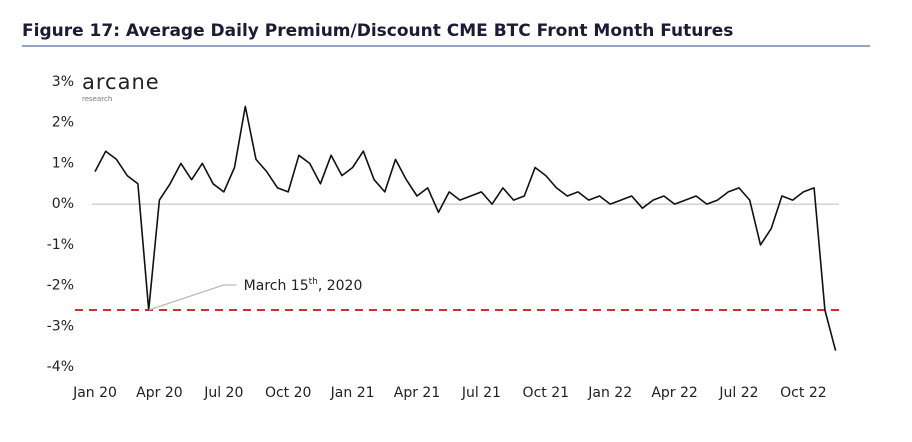 The width and height of the screenshot is (912, 442). Describe the element at coordinates (97, 99) in the screenshot. I see `logo-tagline: research` at that location.